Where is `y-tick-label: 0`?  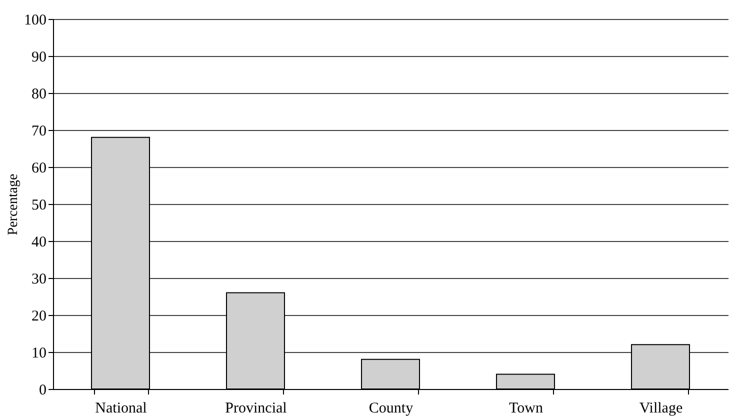 y-tick-label: 0 is located at coordinates (42, 390).